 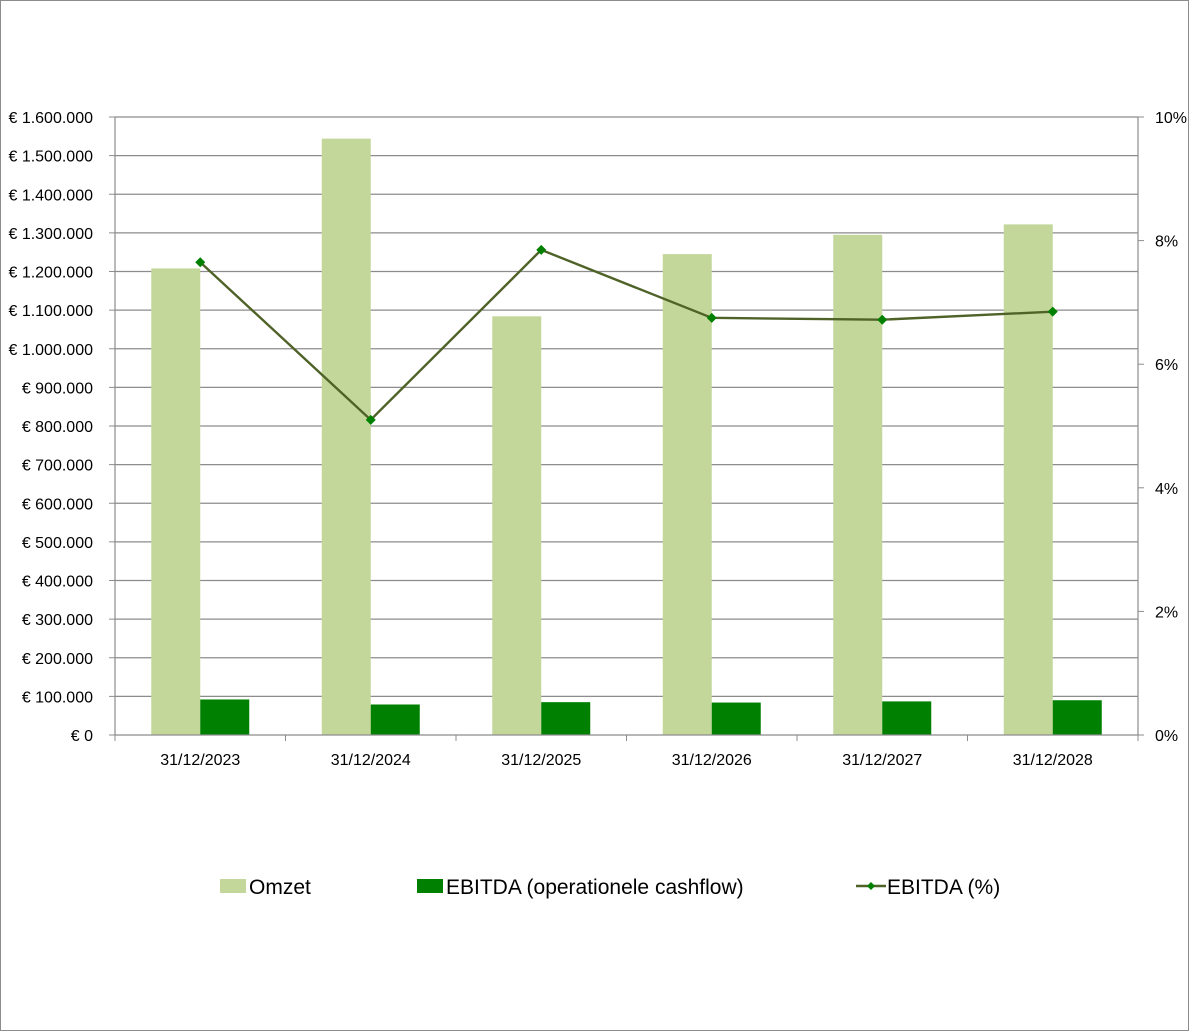 I want to click on right-axis-tick-label: 4%, so click(x=1166, y=489).